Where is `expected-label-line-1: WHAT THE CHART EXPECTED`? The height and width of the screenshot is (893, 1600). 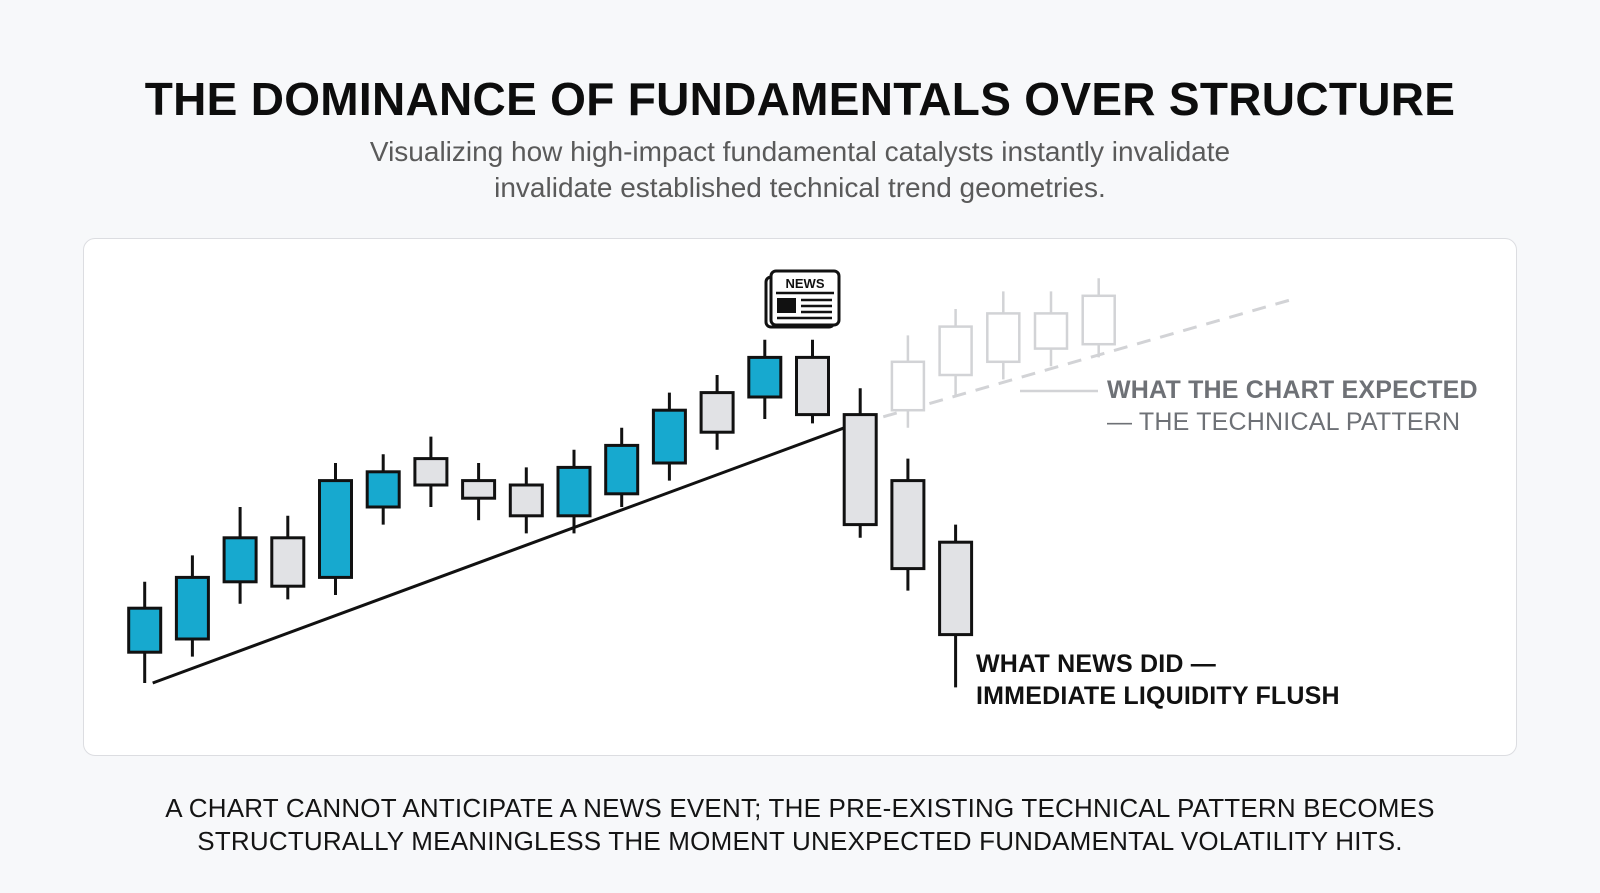 expected-label-line-1: WHAT THE CHART EXPECTED is located at coordinates (1292, 390).